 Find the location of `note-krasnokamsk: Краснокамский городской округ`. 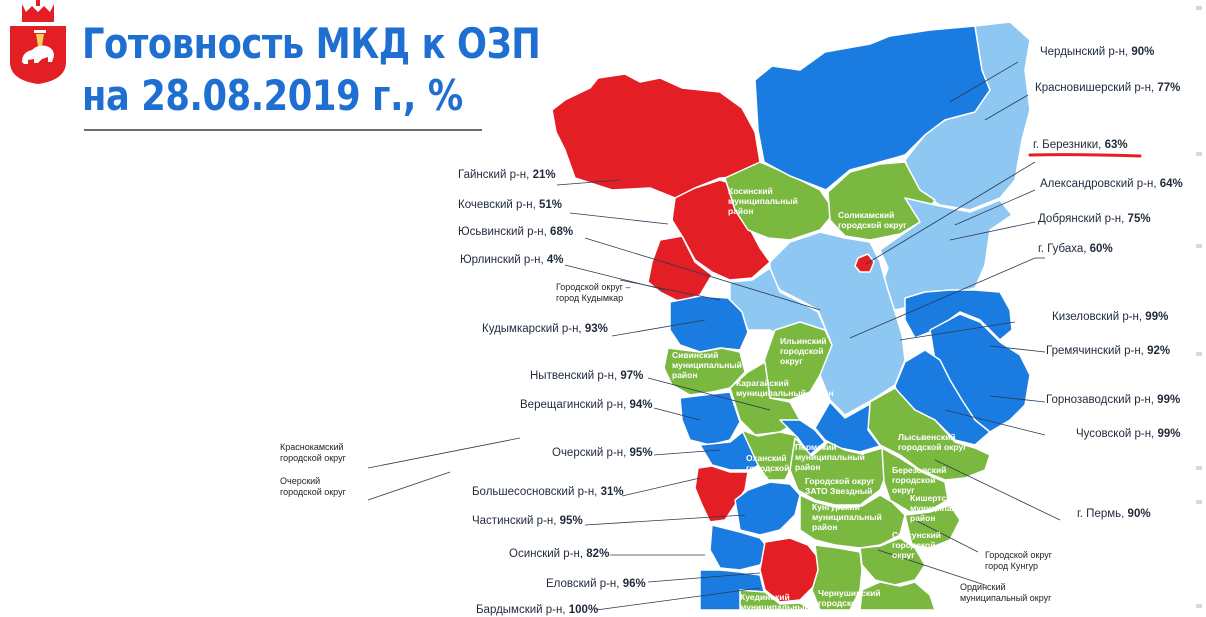

note-krasnokamsk: Краснокамский городской округ is located at coordinates (313, 453).